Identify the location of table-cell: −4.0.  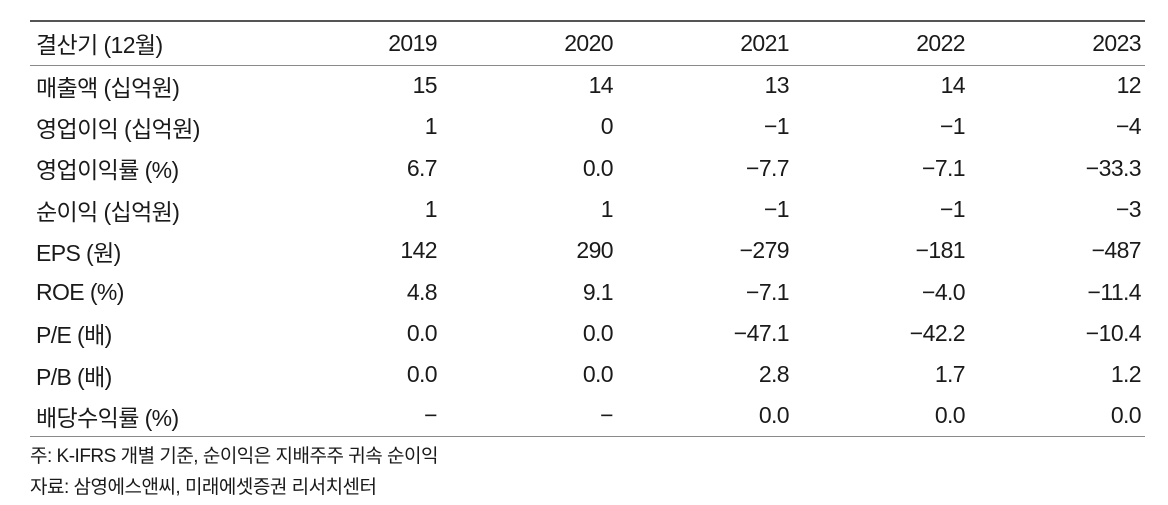
(943, 291).